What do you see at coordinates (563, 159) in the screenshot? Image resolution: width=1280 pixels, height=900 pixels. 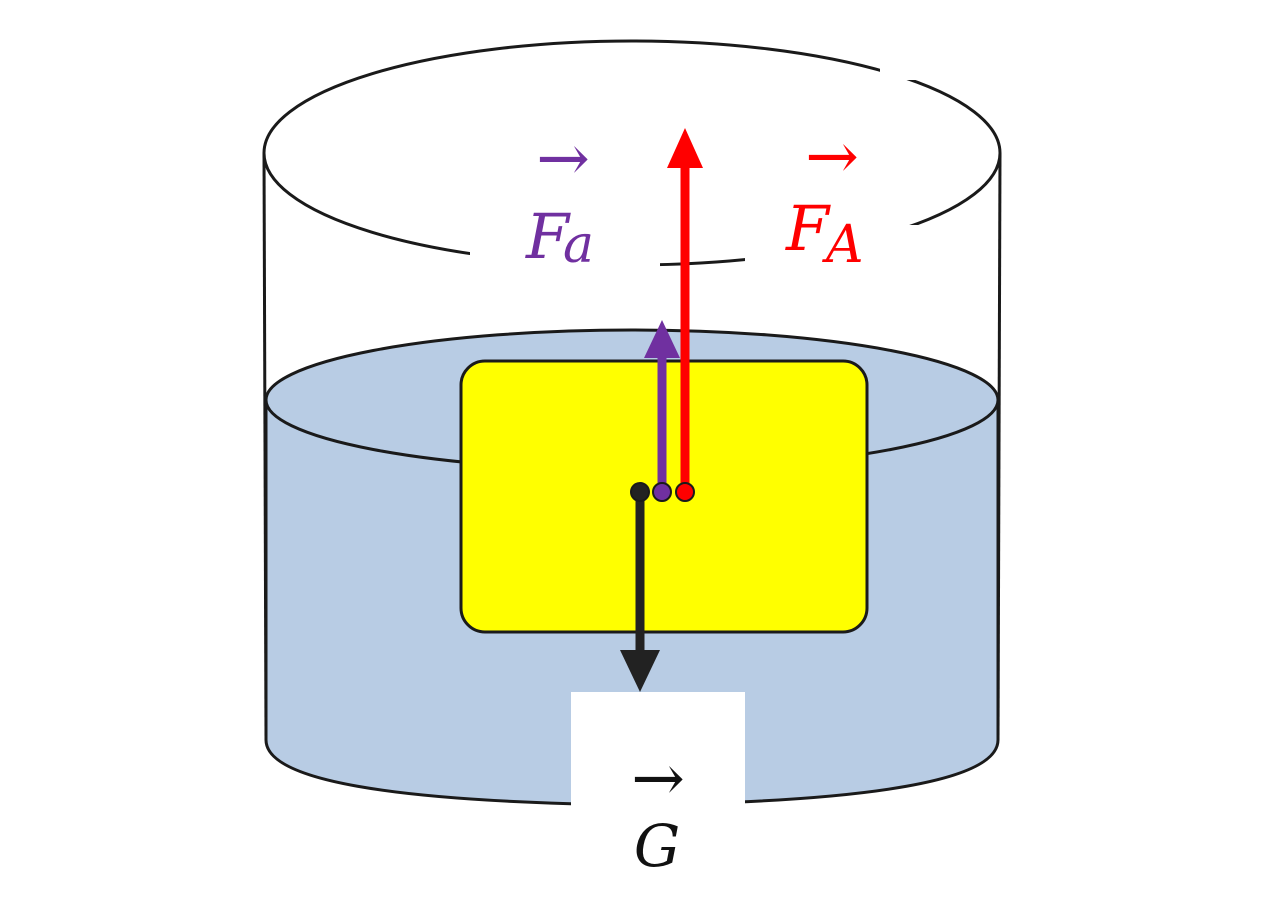 I see `label-fa-vector-arrow: →` at bounding box center [563, 159].